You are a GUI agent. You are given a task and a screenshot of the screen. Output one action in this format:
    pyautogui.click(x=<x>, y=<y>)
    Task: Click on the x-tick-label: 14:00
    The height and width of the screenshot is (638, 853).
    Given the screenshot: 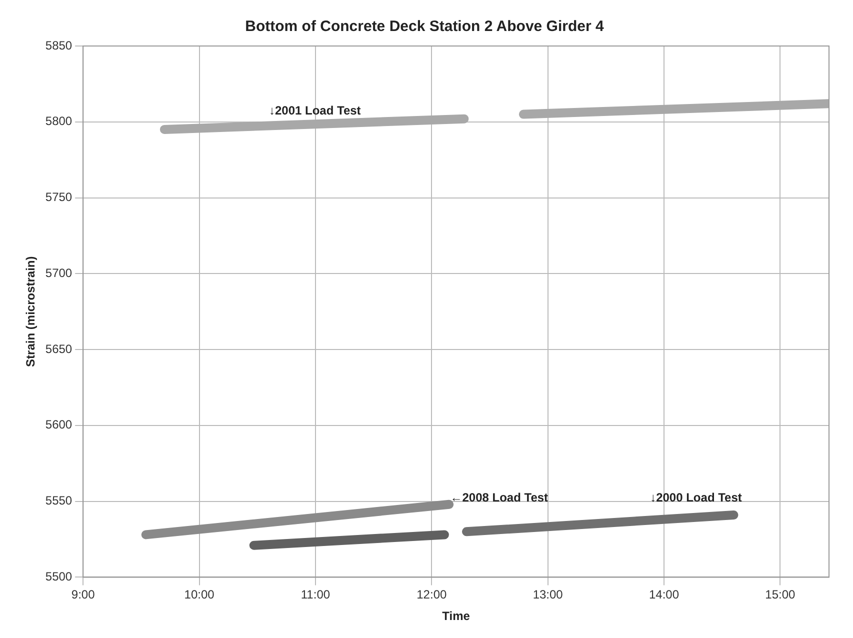 What is the action you would take?
    pyautogui.click(x=664, y=595)
    